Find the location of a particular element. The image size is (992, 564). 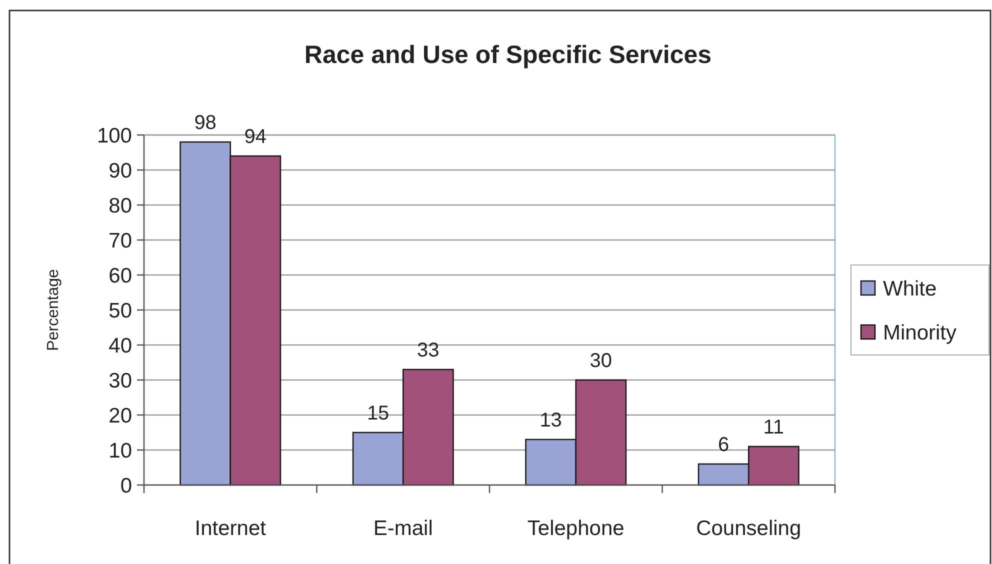

y-tick-label: 80 is located at coordinates (120, 206).